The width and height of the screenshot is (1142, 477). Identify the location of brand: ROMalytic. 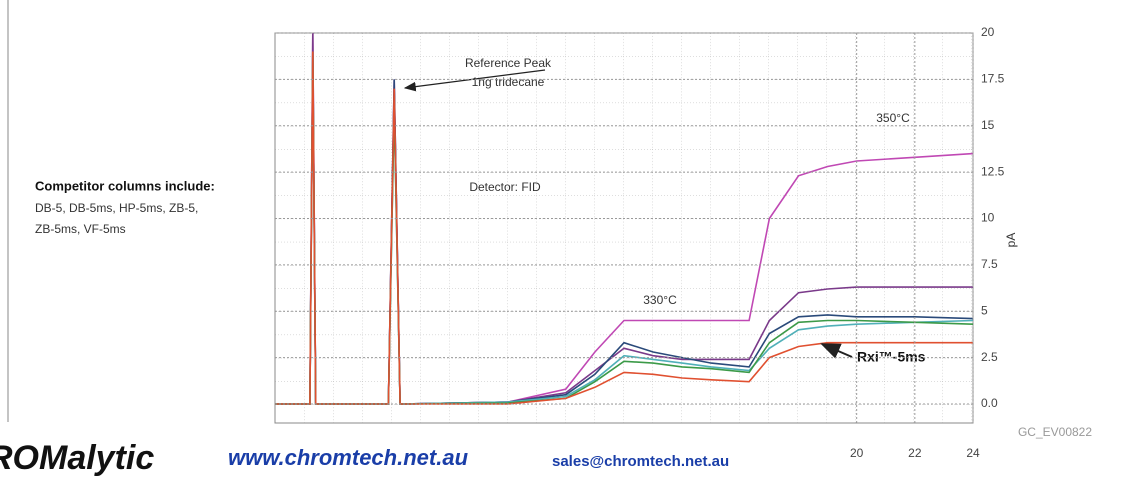
(77, 458).